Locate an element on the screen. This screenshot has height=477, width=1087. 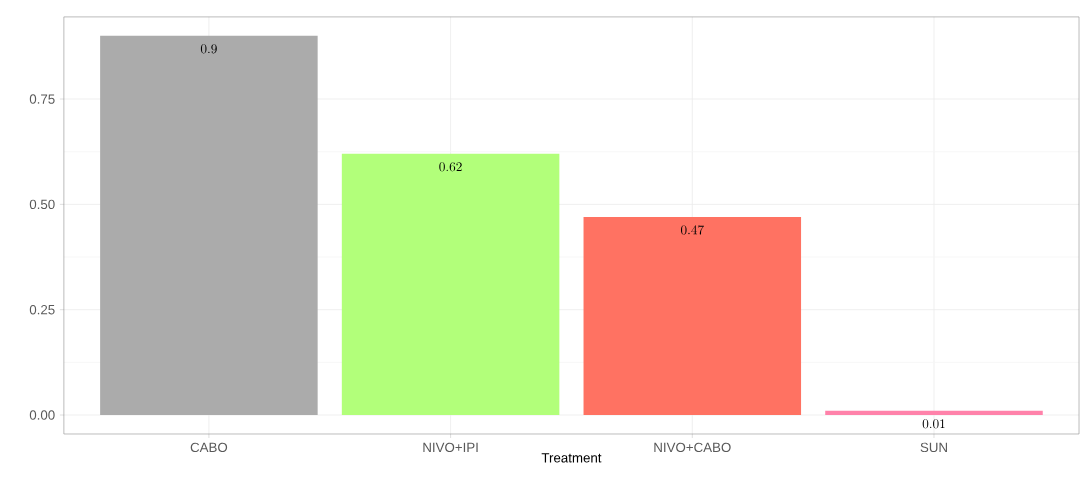
y-tick-label: 0.50 is located at coordinates (42, 204).